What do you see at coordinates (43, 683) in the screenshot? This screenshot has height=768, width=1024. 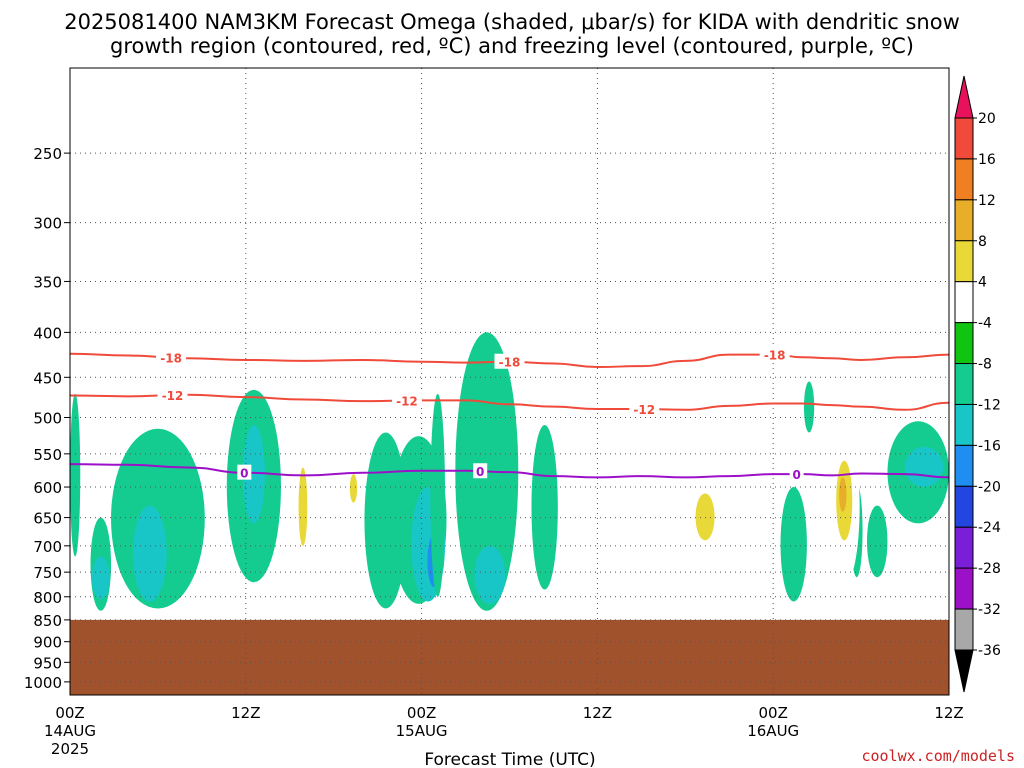 I see `y-tick-label: 1000` at bounding box center [43, 683].